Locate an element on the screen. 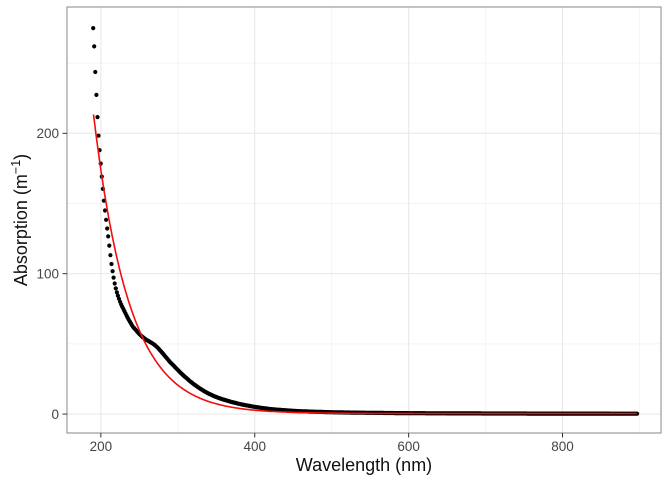 Image resolution: width=672 pixels, height=480 pixels. x-tick-label: 600 is located at coordinates (408, 446).